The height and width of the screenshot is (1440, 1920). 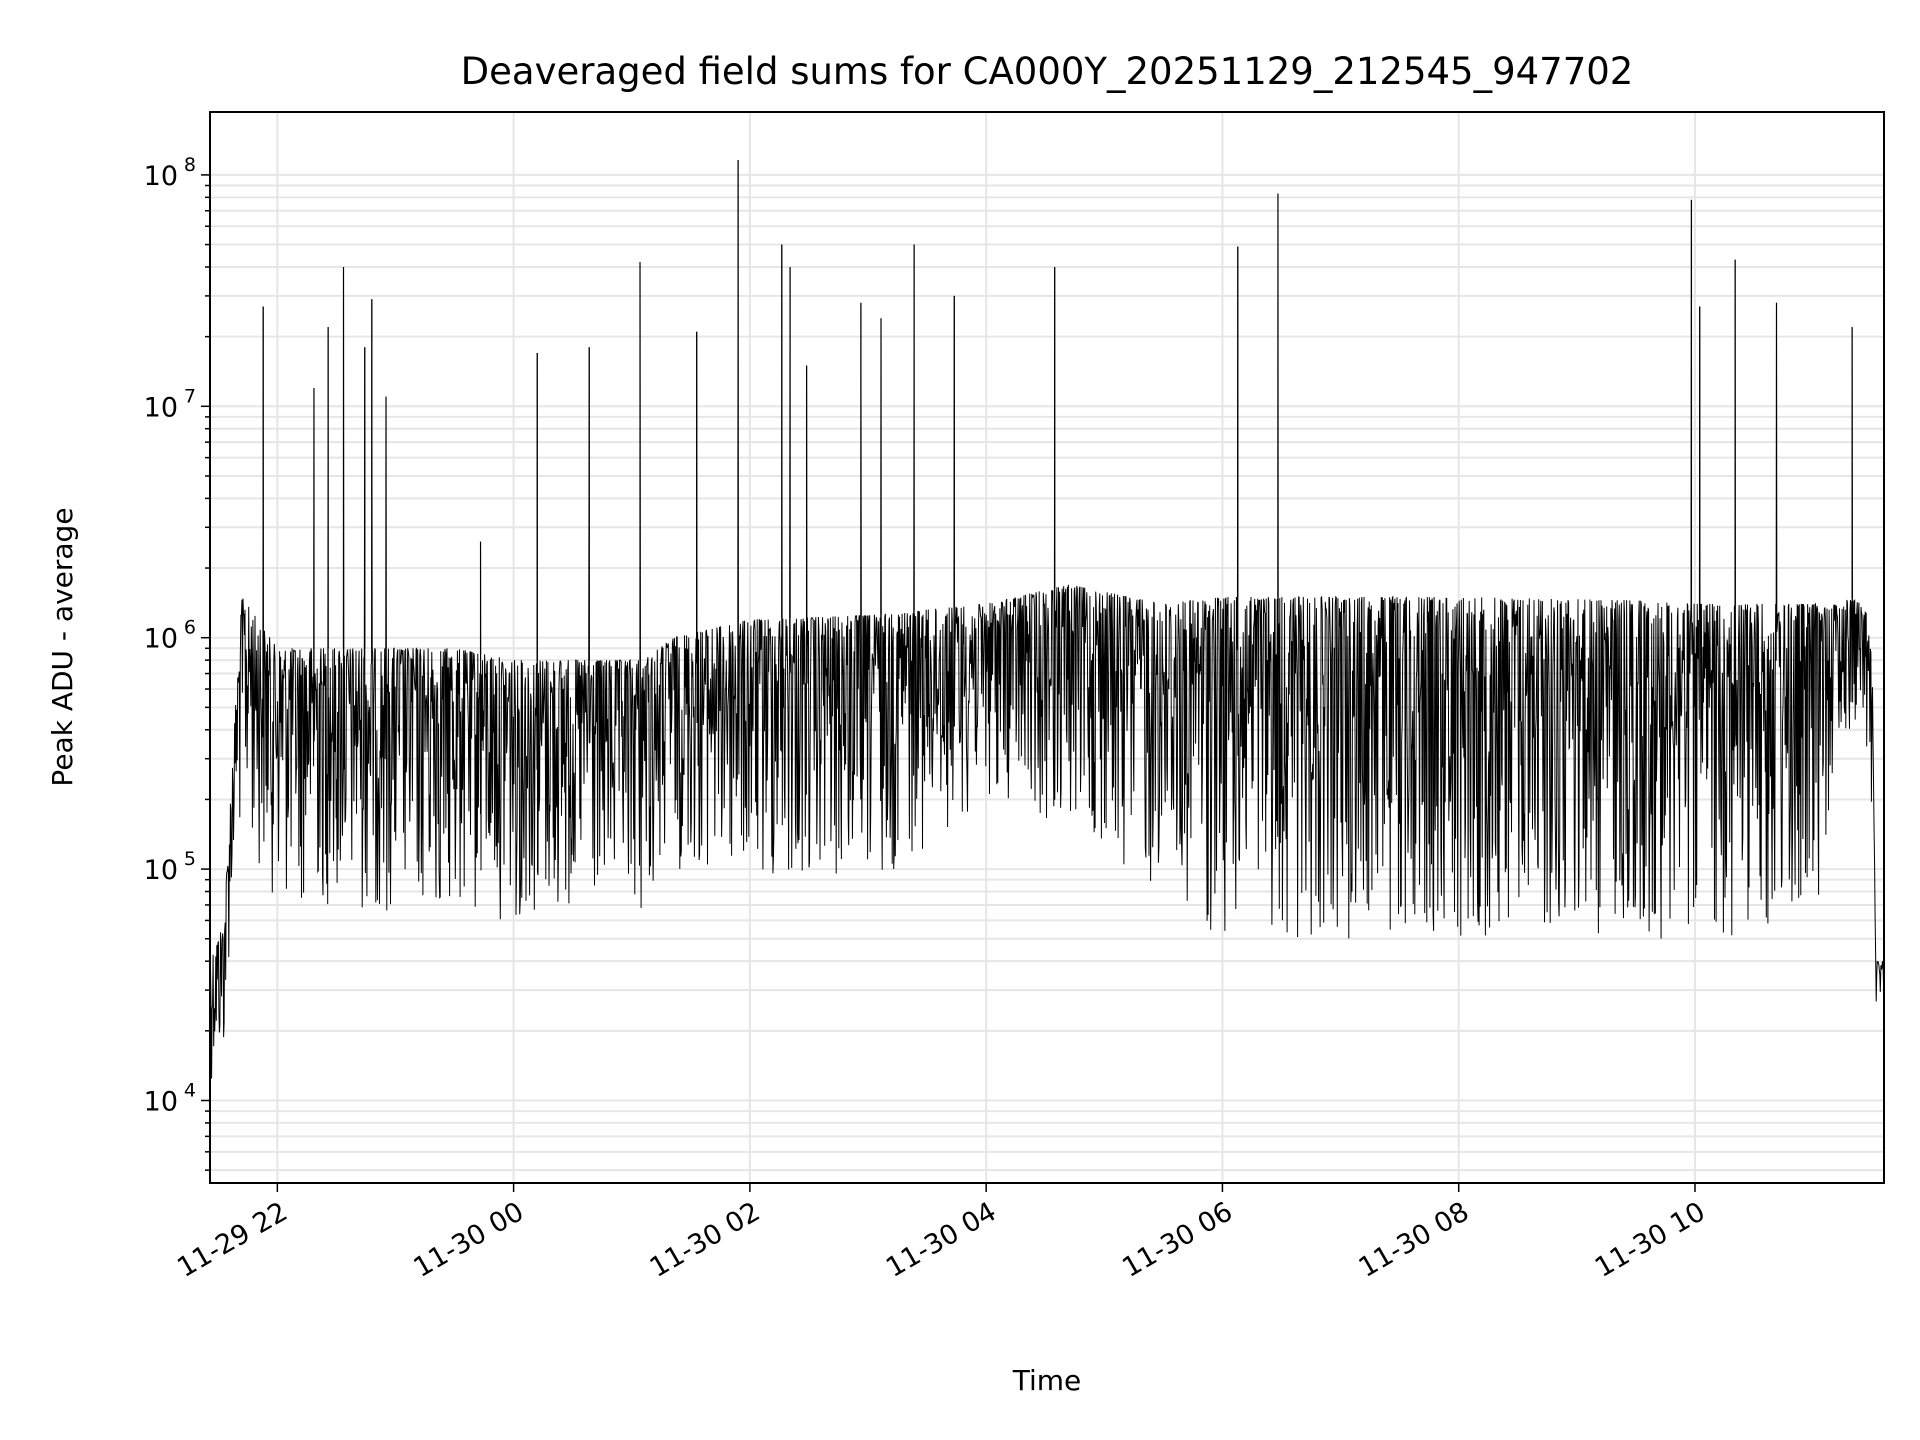 I want to click on y-tick-exponent: 5, so click(x=190, y=859).